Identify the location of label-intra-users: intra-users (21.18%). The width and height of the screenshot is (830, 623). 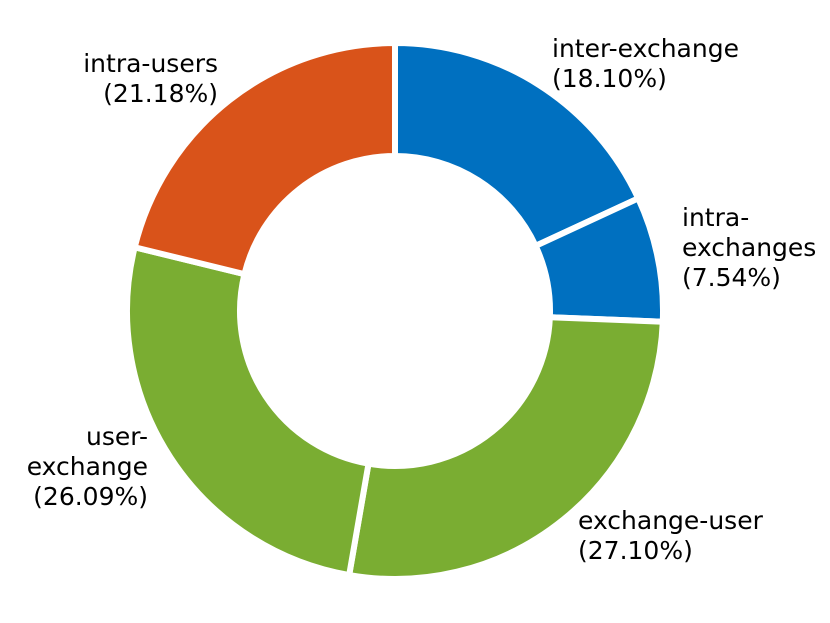
(150, 78).